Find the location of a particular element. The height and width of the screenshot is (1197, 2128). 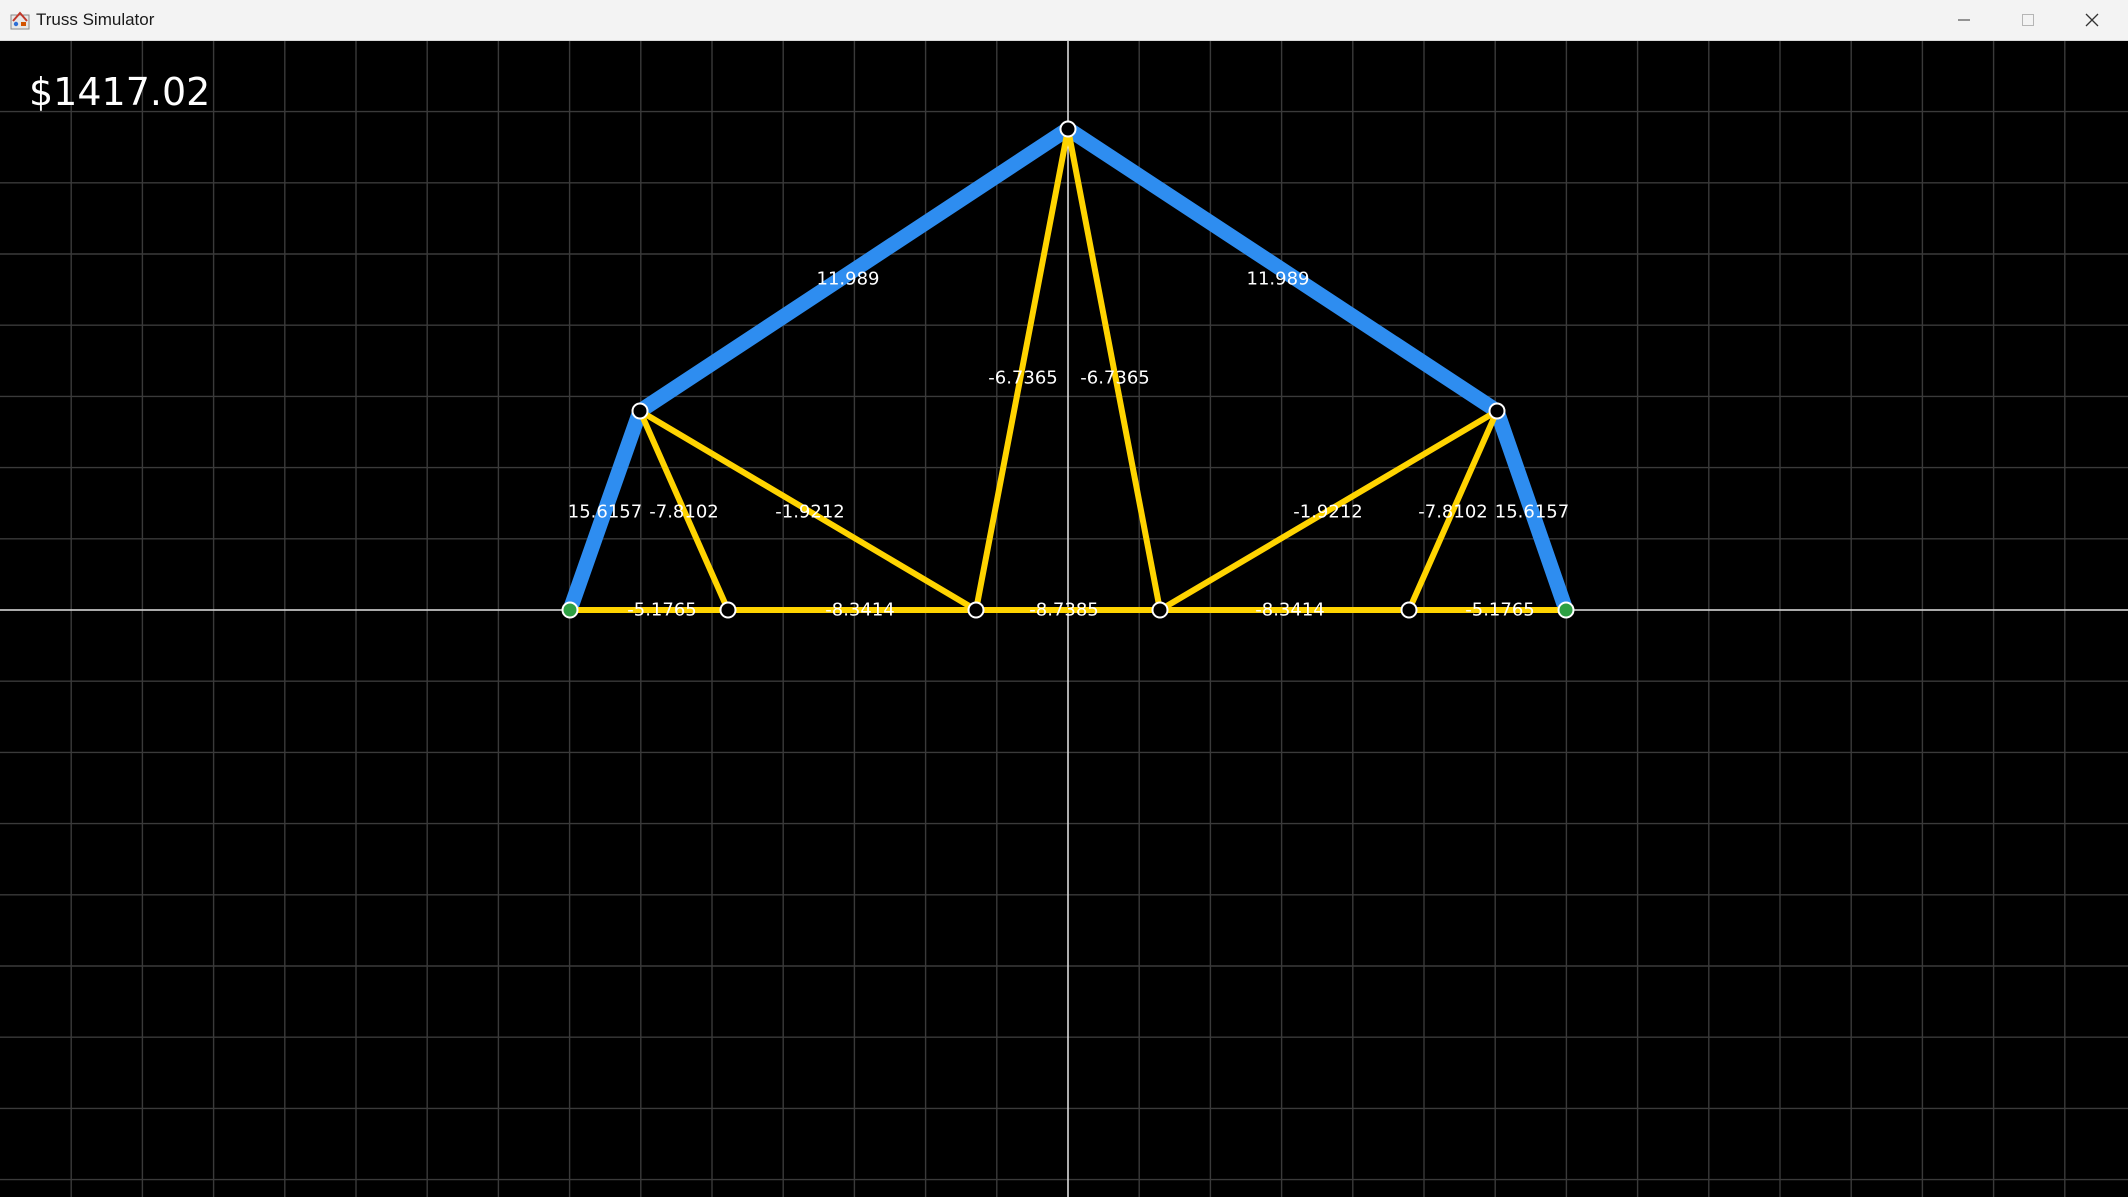

maximize-button is located at coordinates (2028, 20).